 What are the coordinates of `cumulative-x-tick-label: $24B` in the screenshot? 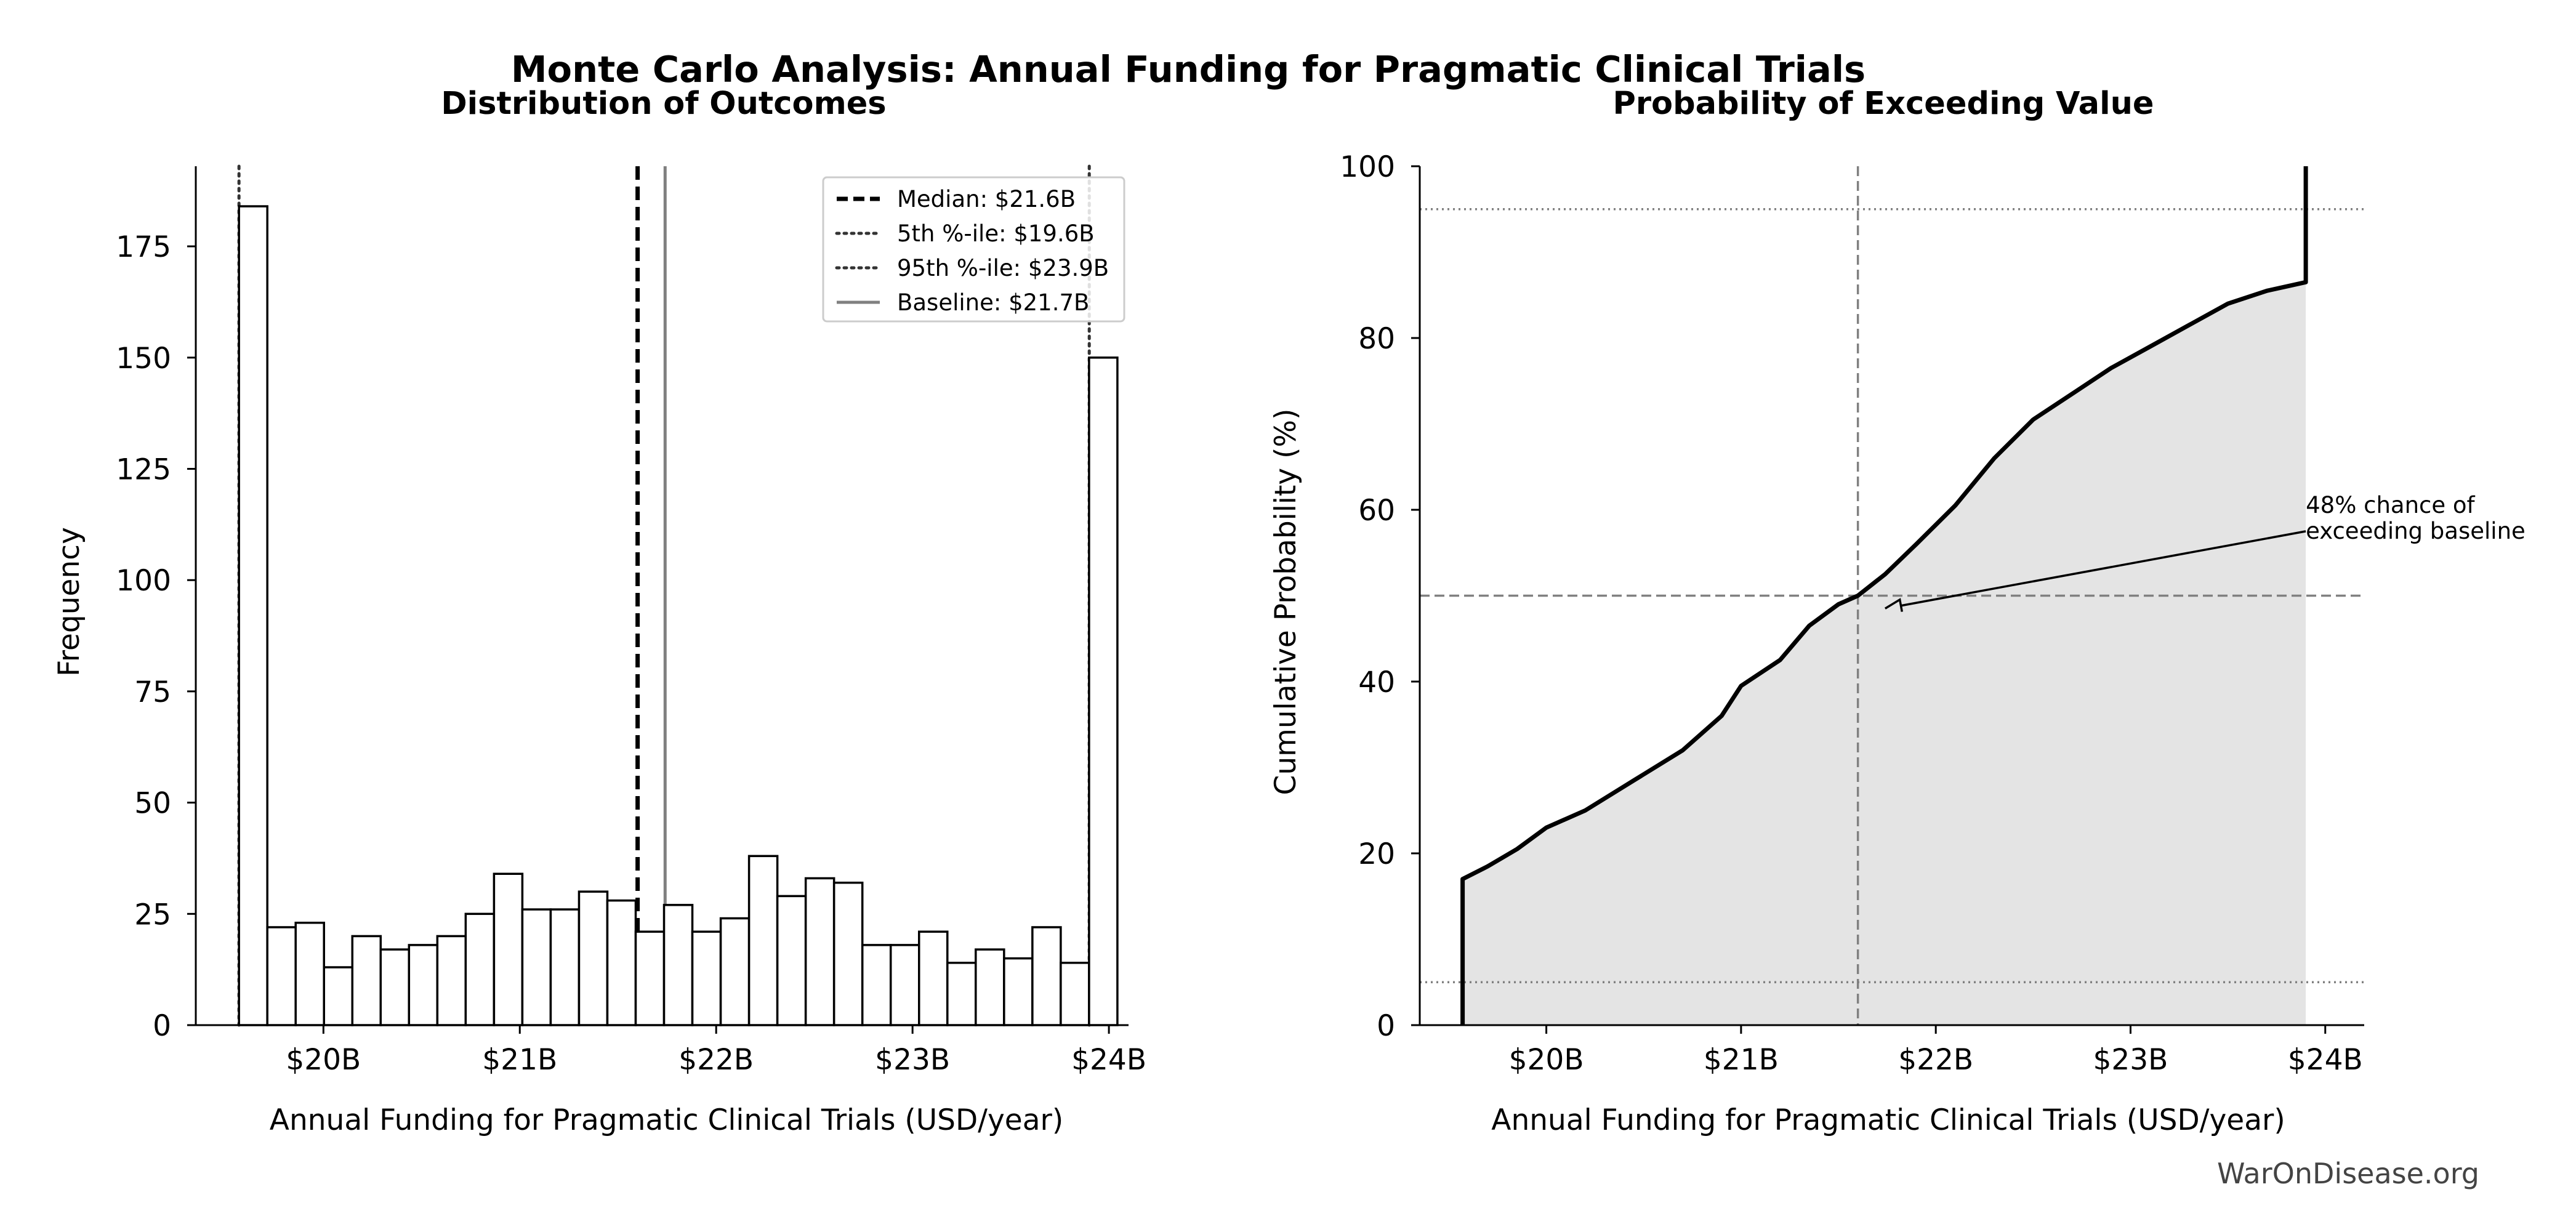 It's located at (2325, 1060).